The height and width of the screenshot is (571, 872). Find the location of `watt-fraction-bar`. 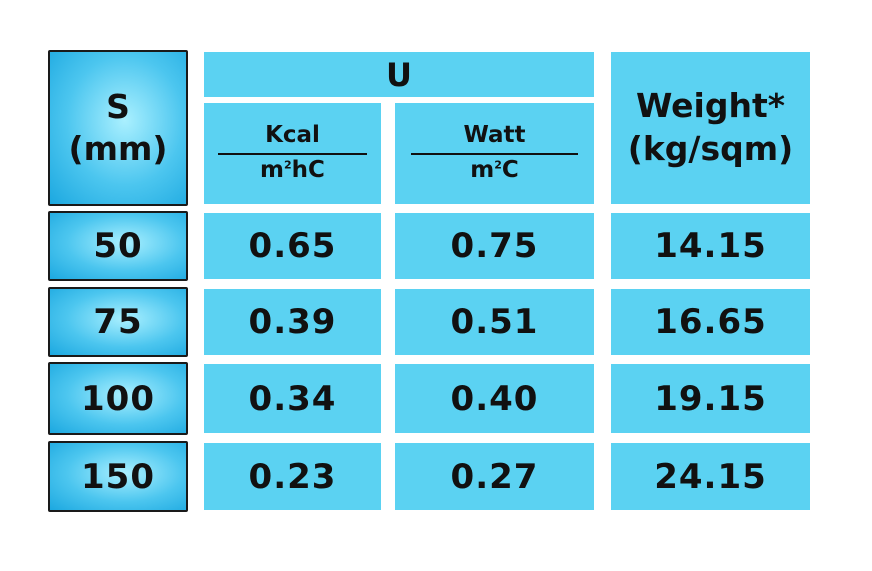

watt-fraction-bar is located at coordinates (494, 154).